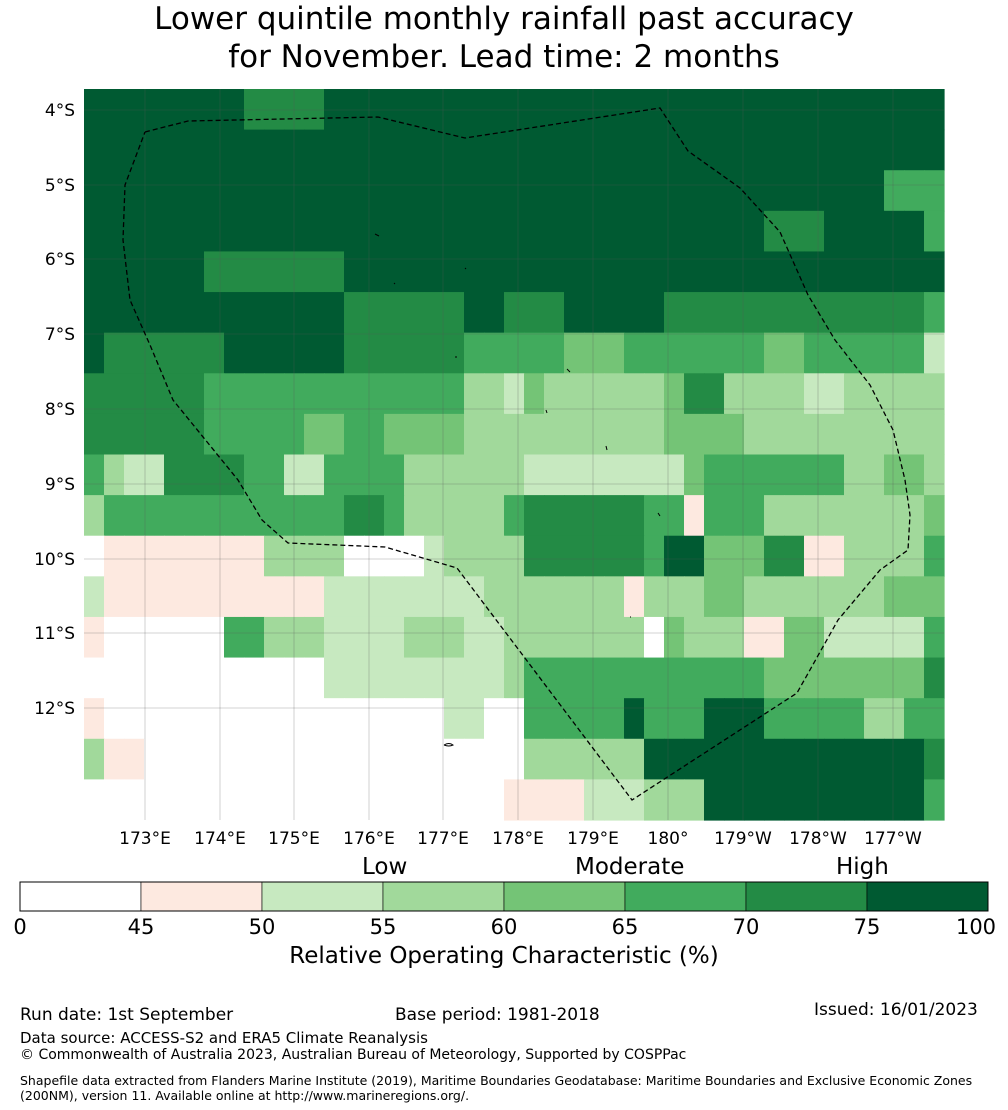  Describe the element at coordinates (54, 560) in the screenshot. I see `latitude-label: 10°S` at that location.